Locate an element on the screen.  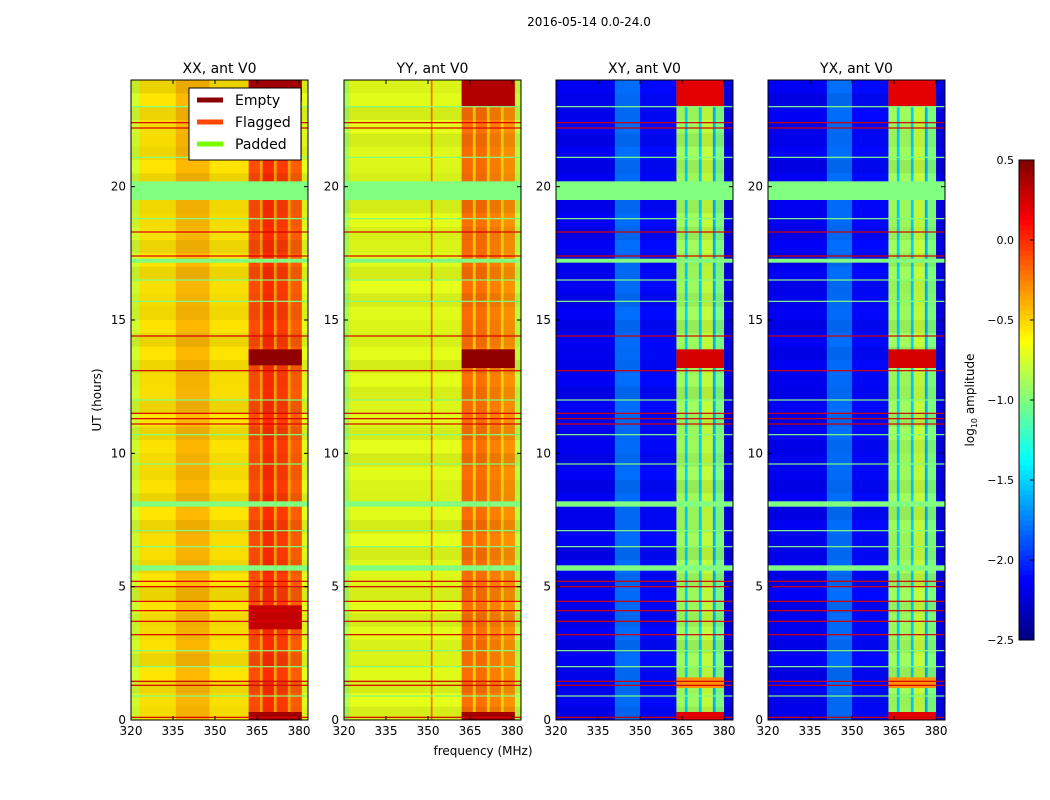
panel-frame is located at coordinates (219, 400).